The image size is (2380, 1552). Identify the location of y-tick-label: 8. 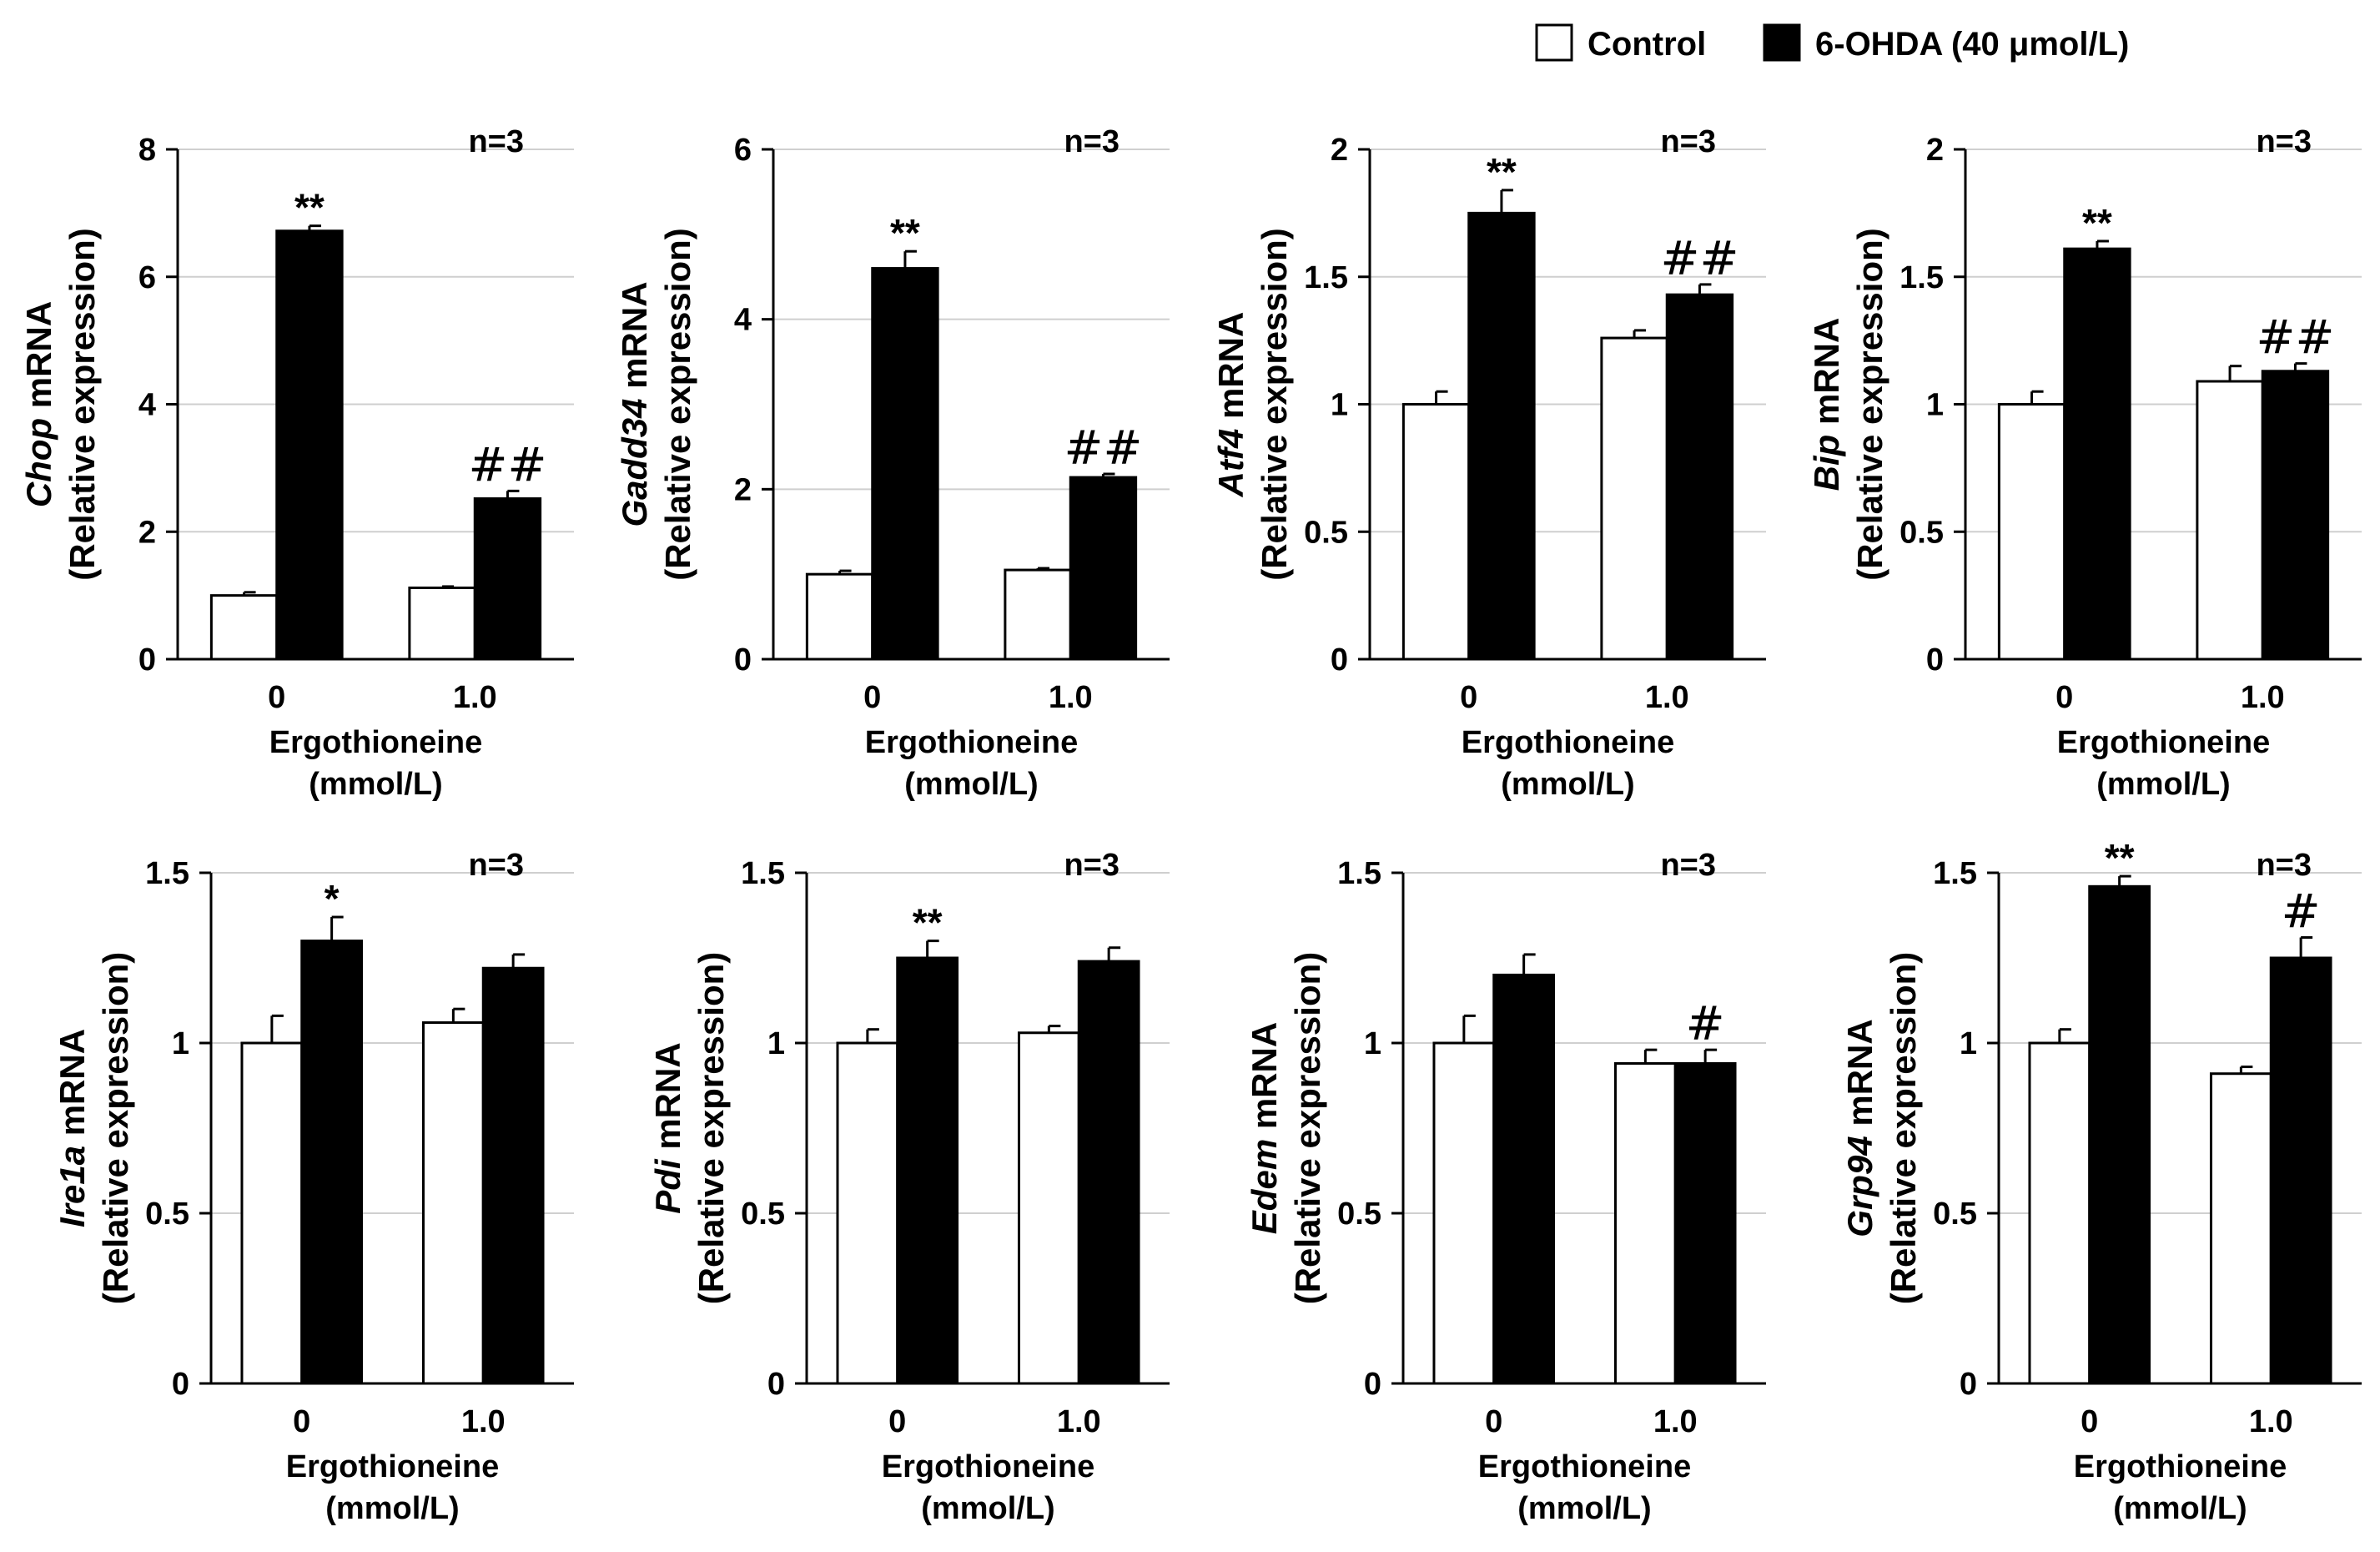
(147, 150).